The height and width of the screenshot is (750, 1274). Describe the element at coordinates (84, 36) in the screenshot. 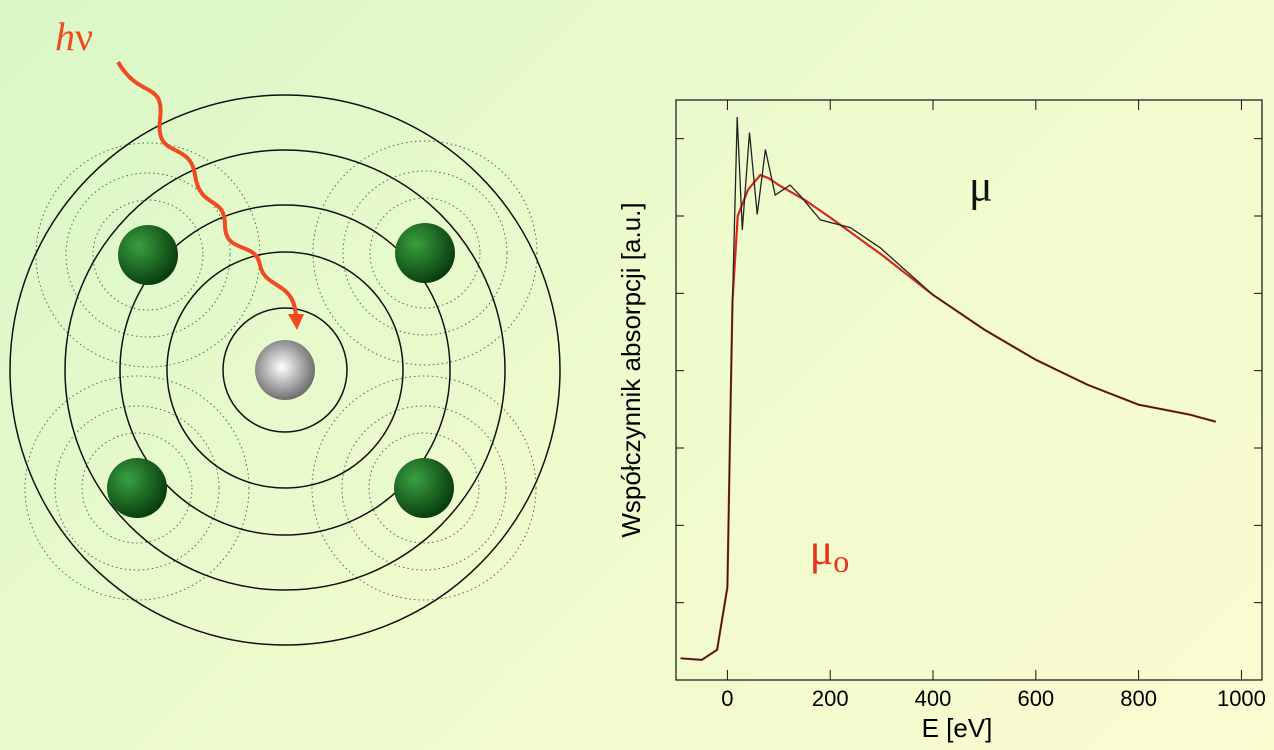

I see `photon-label-nu: ν` at that location.